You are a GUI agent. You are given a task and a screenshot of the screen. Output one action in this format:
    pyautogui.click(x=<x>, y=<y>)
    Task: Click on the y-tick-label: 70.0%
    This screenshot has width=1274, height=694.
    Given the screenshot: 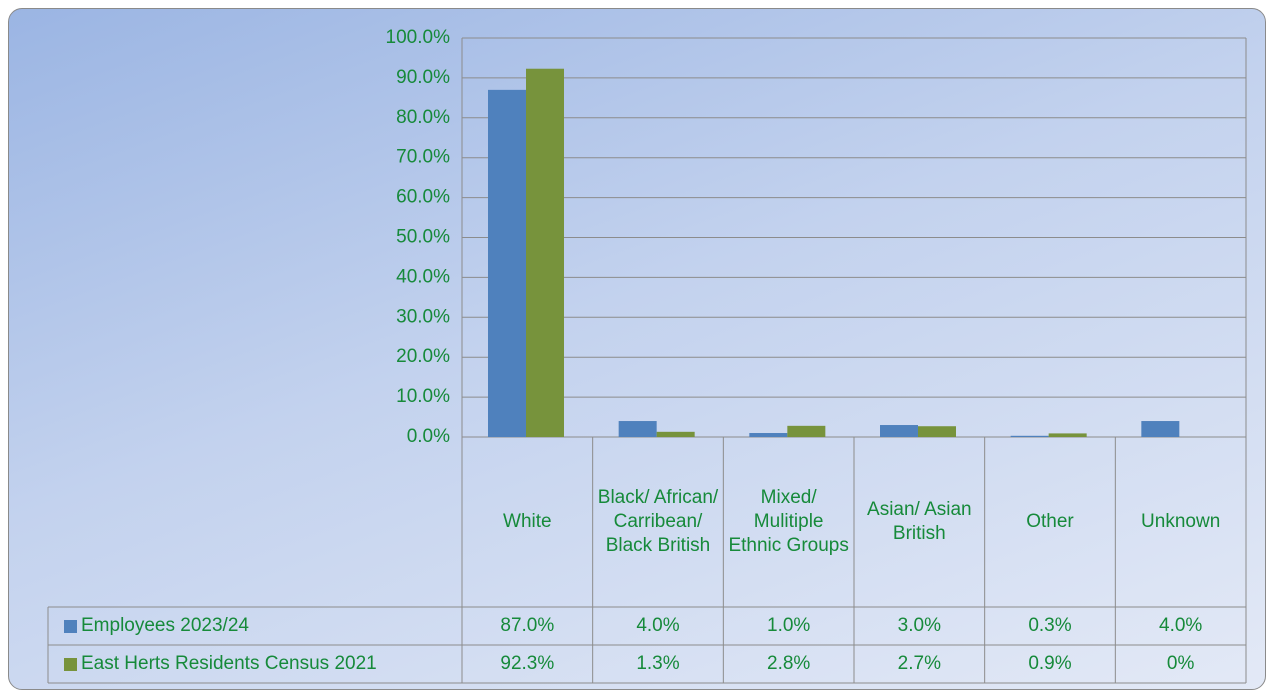 What is the action you would take?
    pyautogui.click(x=423, y=157)
    